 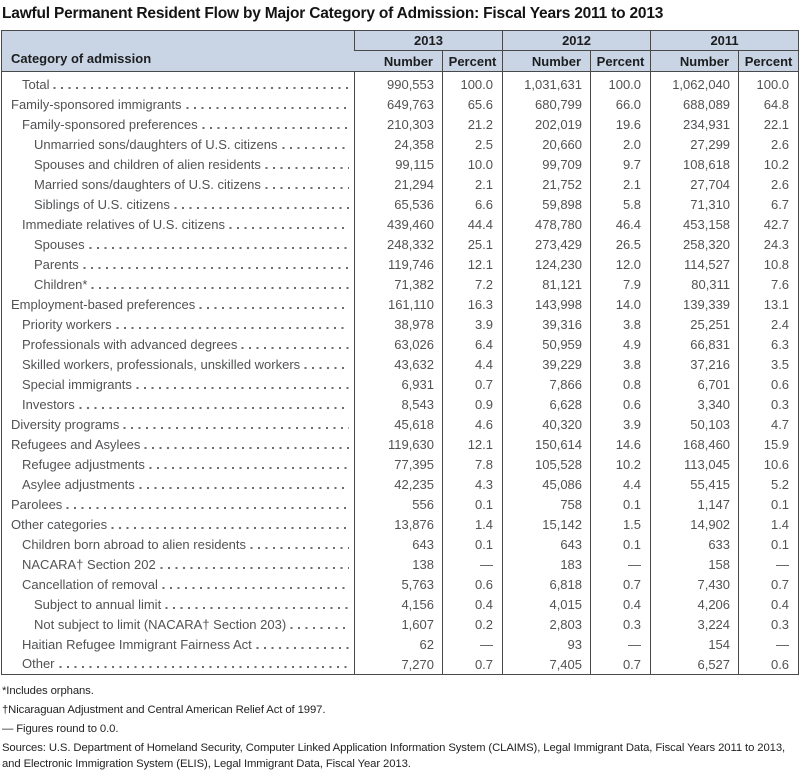 What do you see at coordinates (546, 604) in the screenshot?
I see `number-cell: 4,015` at bounding box center [546, 604].